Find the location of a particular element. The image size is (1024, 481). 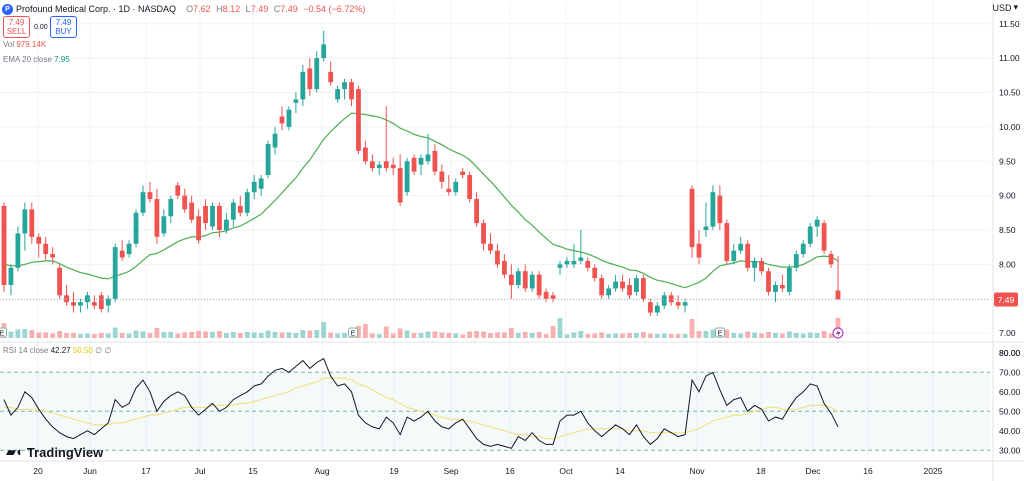

symbol-title: Profound Medical Corp. · 1D · NASDAQ is located at coordinates (96, 9).